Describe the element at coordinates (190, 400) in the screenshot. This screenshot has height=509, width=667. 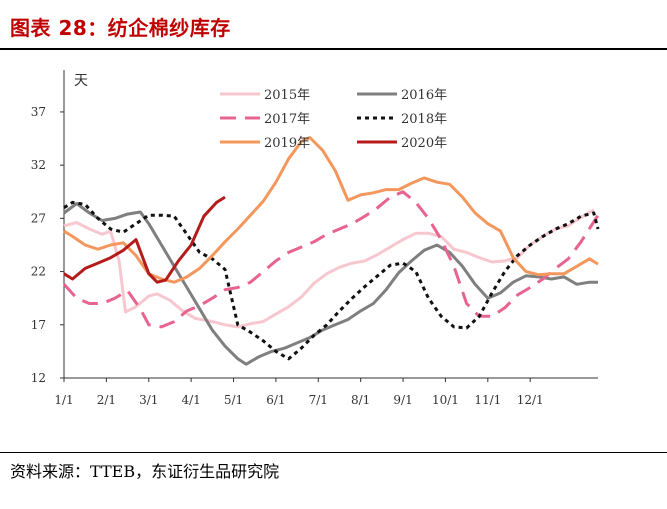
I see `x-tick-label: 4/1` at that location.